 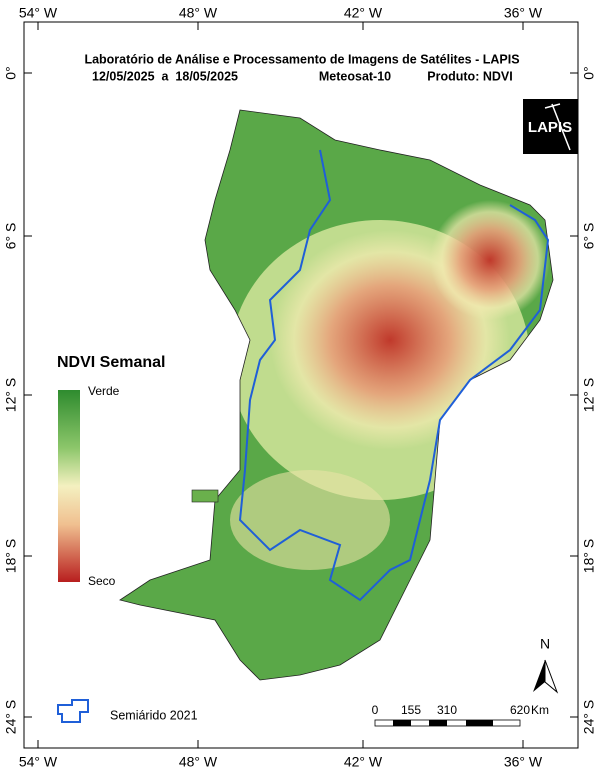 What do you see at coordinates (551, 676) in the screenshot?
I see `north-arrow-half` at bounding box center [551, 676].